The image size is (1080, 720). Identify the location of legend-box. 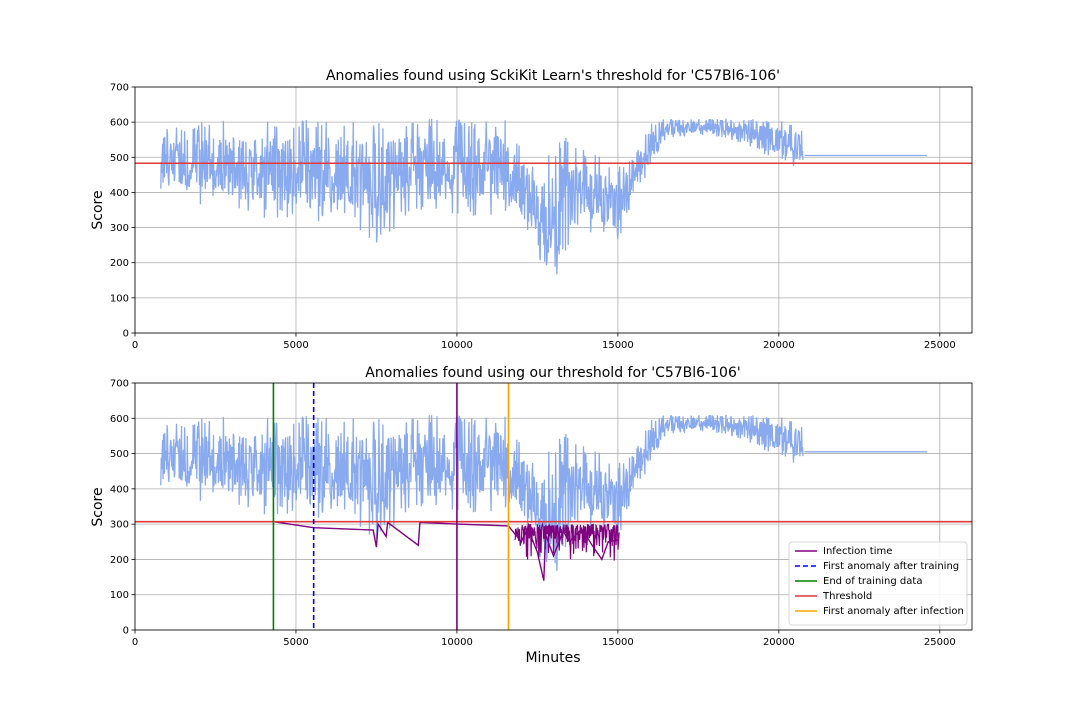
(878, 583).